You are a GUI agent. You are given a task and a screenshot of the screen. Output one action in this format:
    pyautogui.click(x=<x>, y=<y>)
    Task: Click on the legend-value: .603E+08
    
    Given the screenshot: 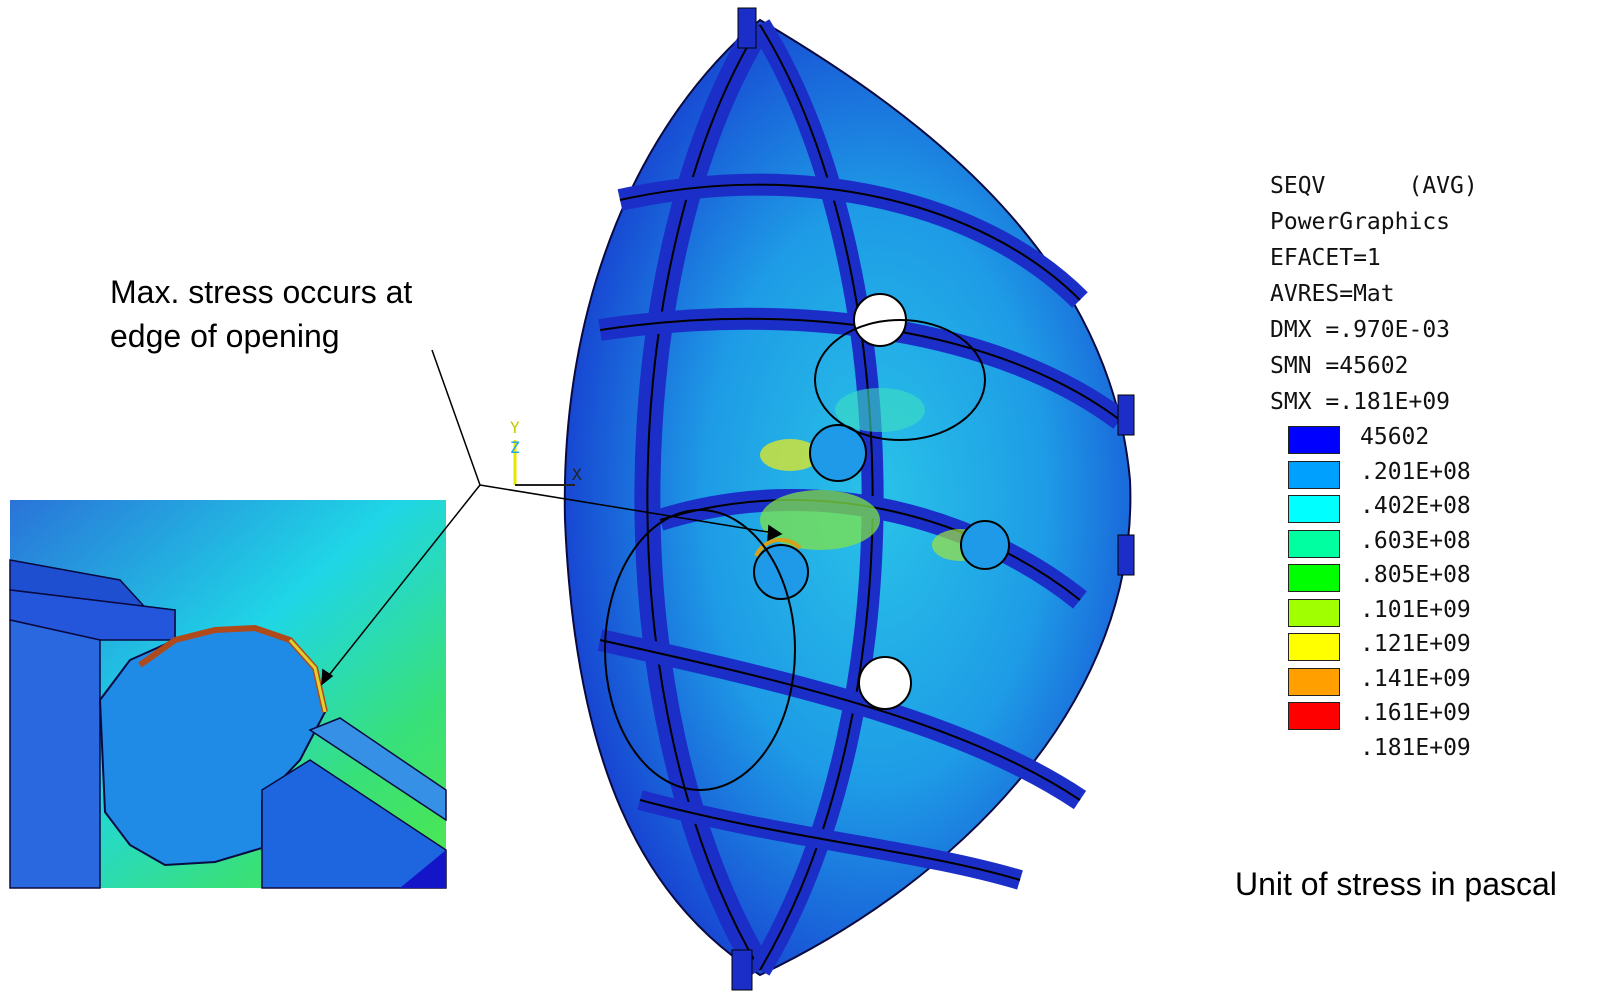 What is the action you would take?
    pyautogui.click(x=1415, y=540)
    